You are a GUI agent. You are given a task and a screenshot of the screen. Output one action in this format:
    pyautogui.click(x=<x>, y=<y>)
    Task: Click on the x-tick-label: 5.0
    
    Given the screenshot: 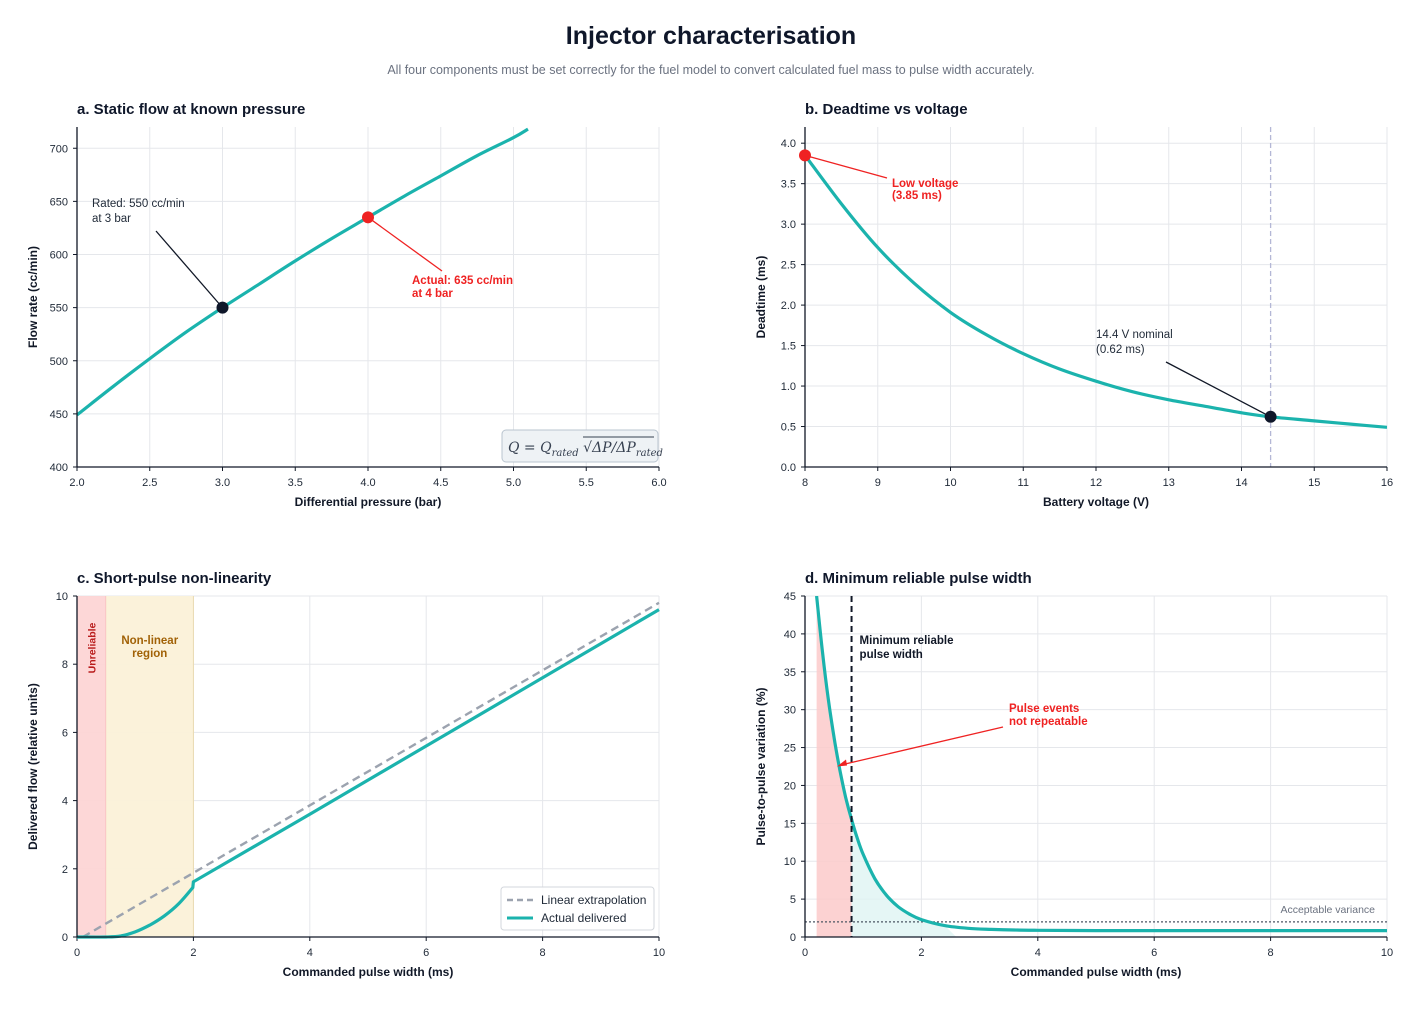 What is the action you would take?
    pyautogui.click(x=513, y=483)
    